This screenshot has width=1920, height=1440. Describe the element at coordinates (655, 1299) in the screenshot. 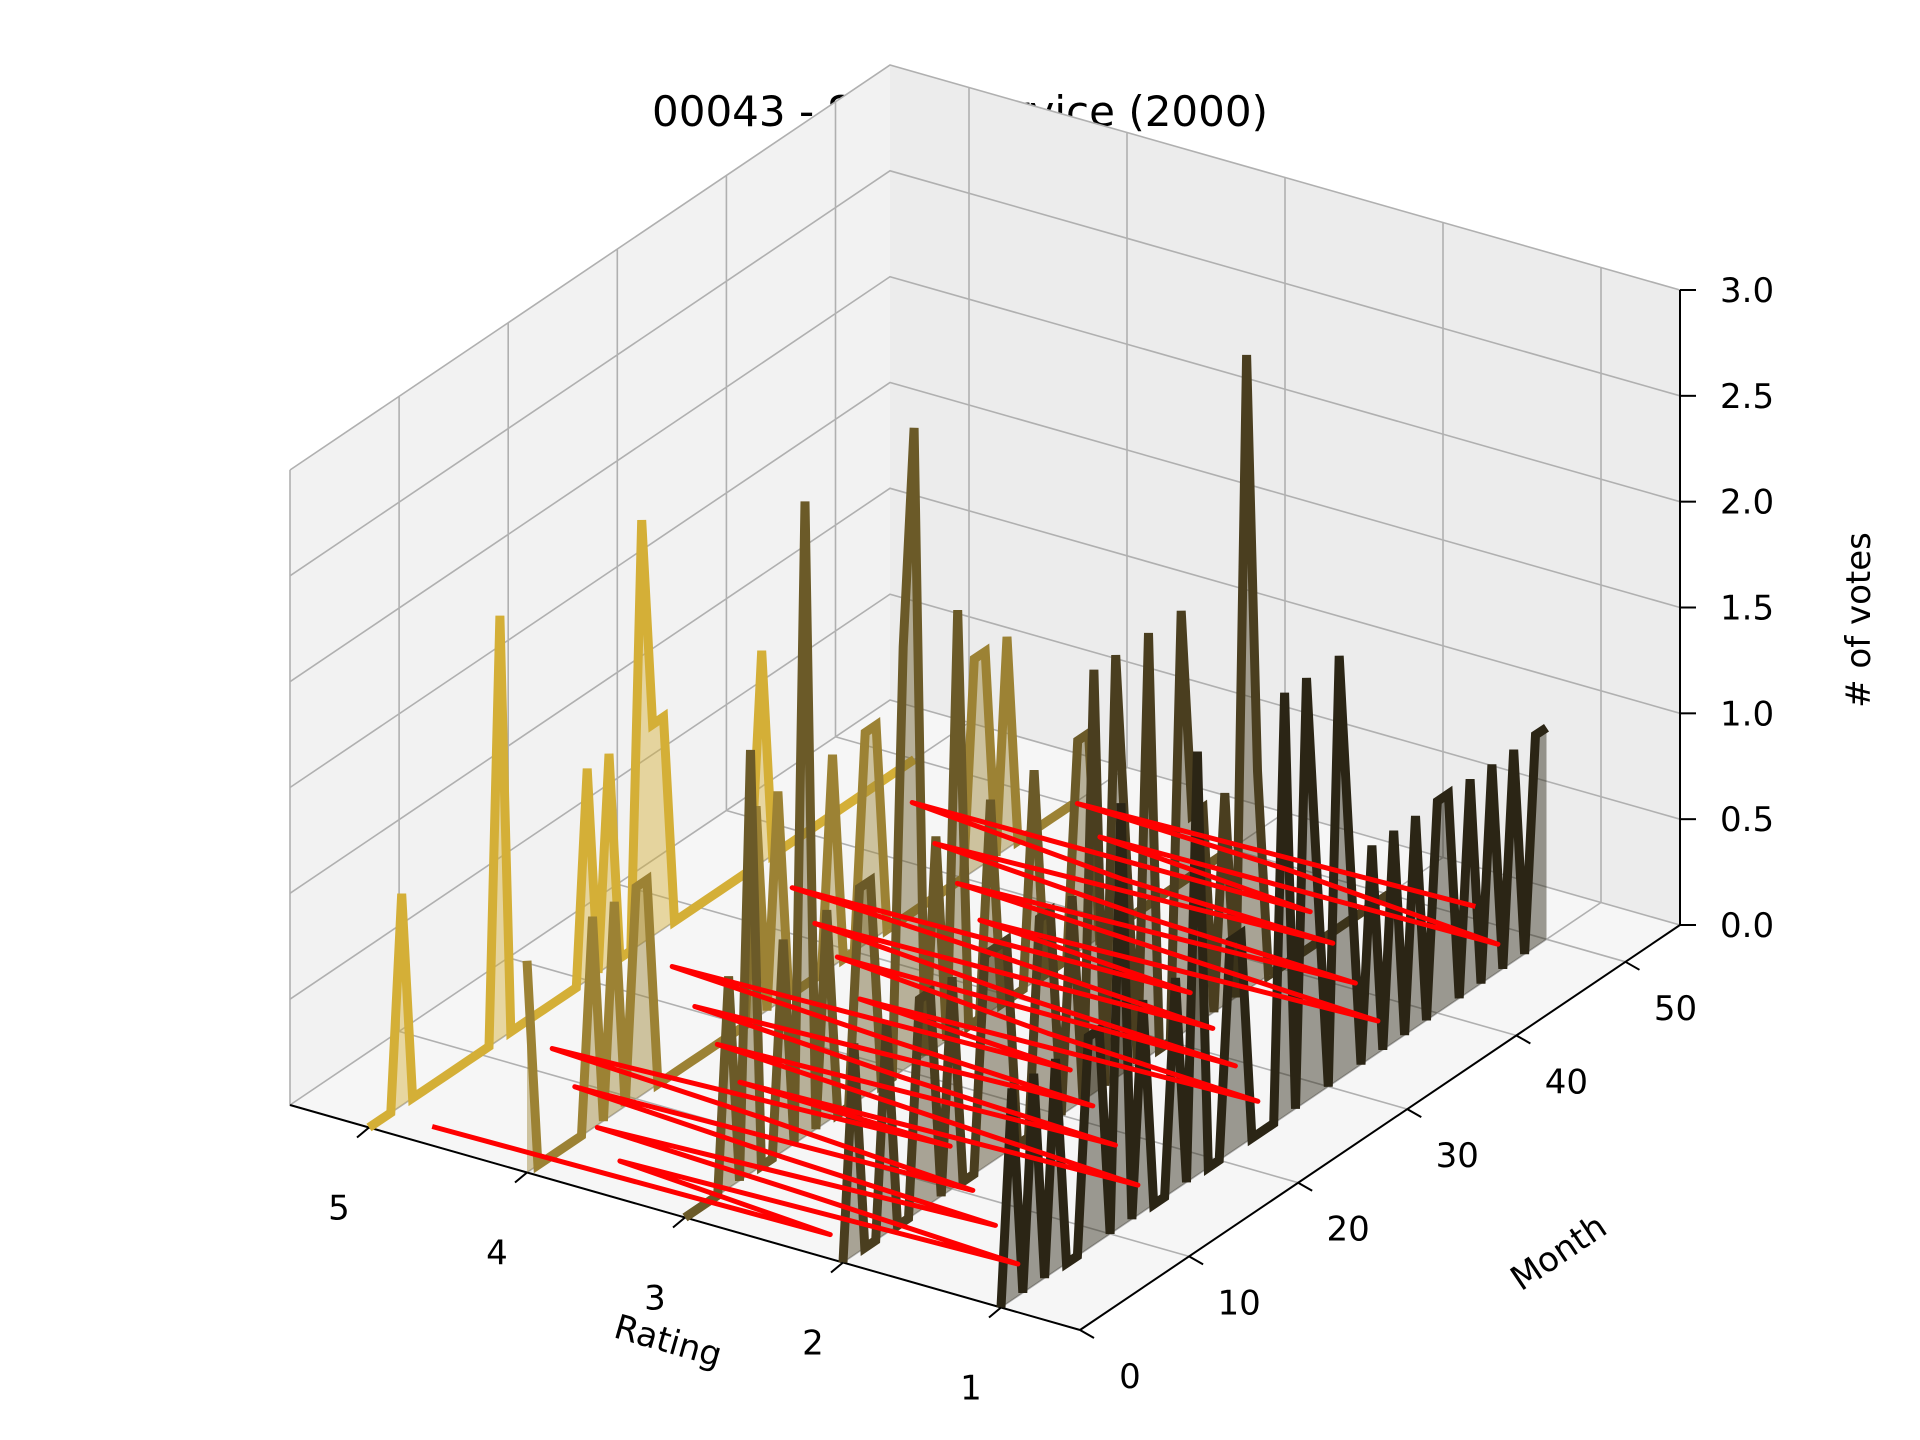

I see `x-tick-label: 3` at that location.